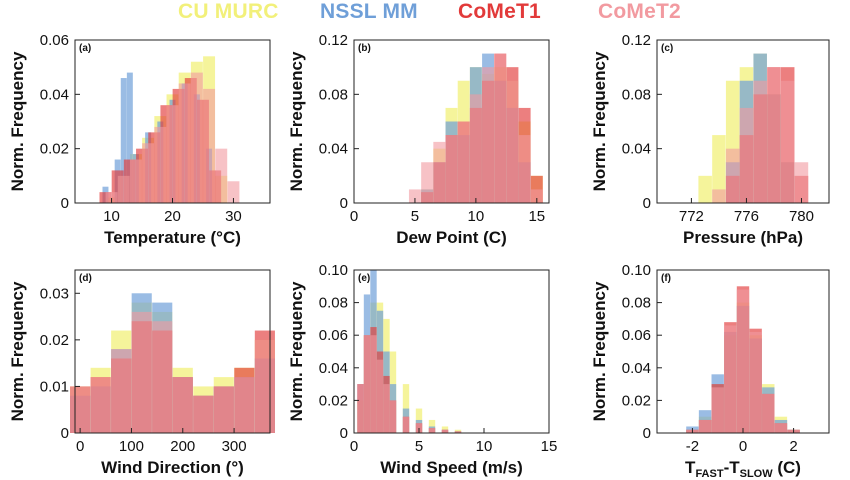 This screenshot has width=850, height=480. What do you see at coordinates (499, 11) in the screenshot?
I see `legend-comet1: CoMeT1` at bounding box center [499, 11].